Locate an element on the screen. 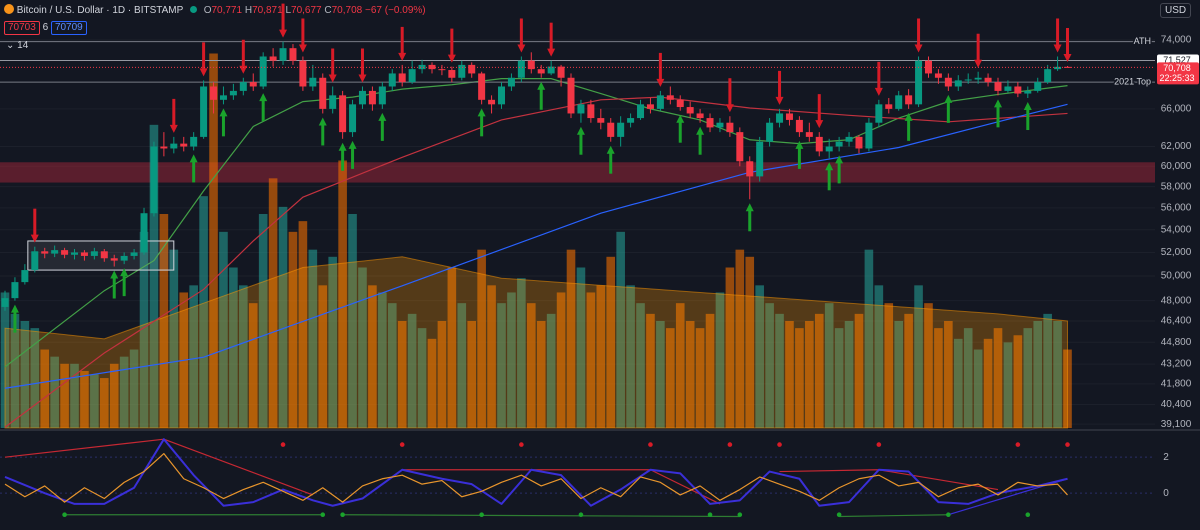 This screenshot has height=530, width=1200. level-label: ATH is located at coordinates (1142, 41).